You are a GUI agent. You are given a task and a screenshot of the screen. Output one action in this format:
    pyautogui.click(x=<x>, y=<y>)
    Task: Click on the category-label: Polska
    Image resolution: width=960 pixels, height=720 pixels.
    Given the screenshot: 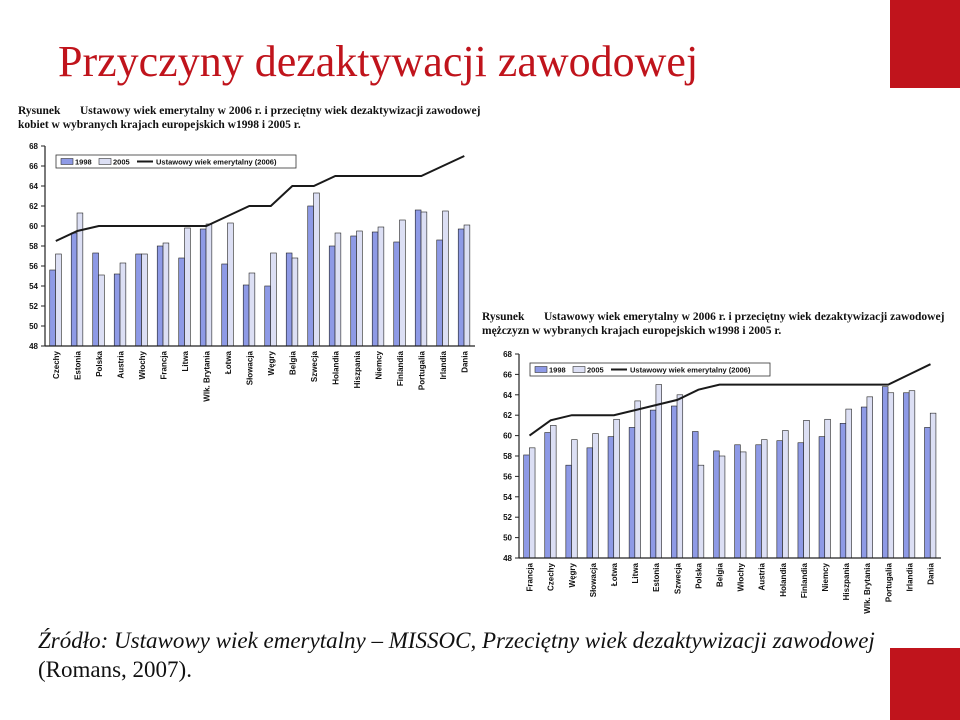 What is the action you would take?
    pyautogui.click(x=698, y=575)
    